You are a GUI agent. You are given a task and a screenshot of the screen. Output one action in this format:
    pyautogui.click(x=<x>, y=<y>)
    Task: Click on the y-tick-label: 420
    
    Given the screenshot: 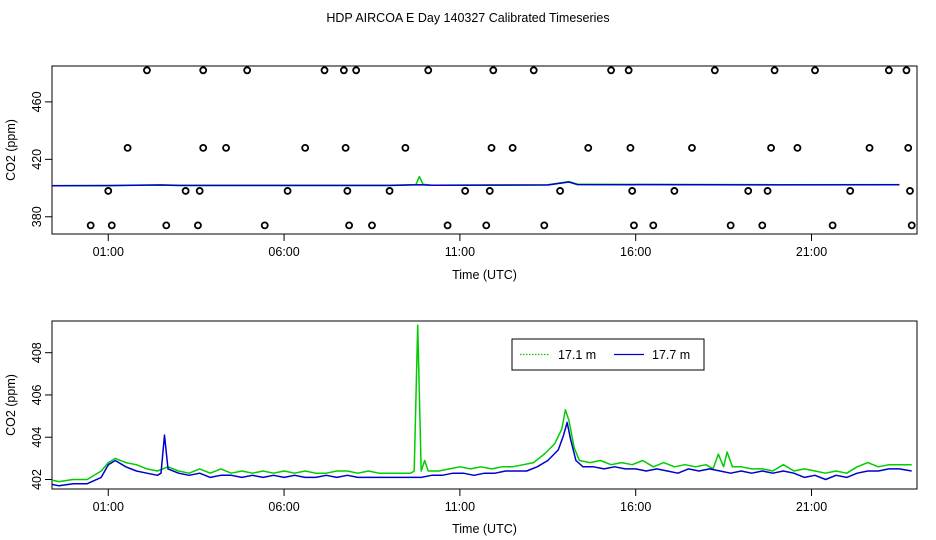 What is the action you would take?
    pyautogui.click(x=37, y=159)
    